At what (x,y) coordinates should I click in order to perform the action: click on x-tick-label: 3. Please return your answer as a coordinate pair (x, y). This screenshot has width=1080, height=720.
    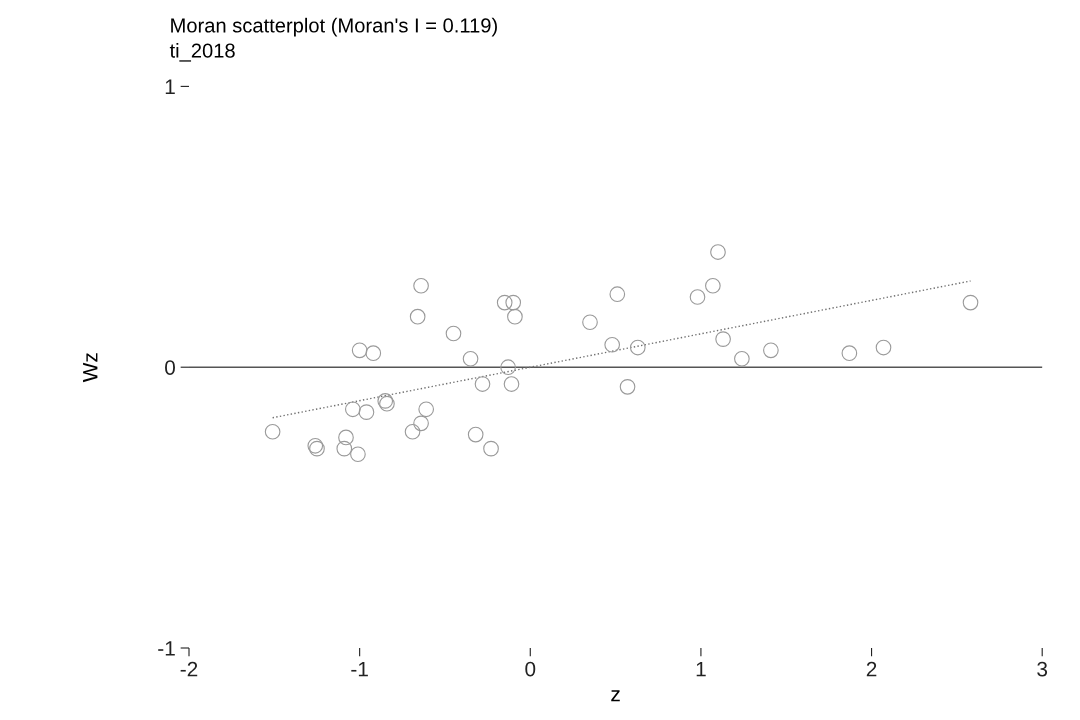
    Looking at the image, I should click on (1042, 669).